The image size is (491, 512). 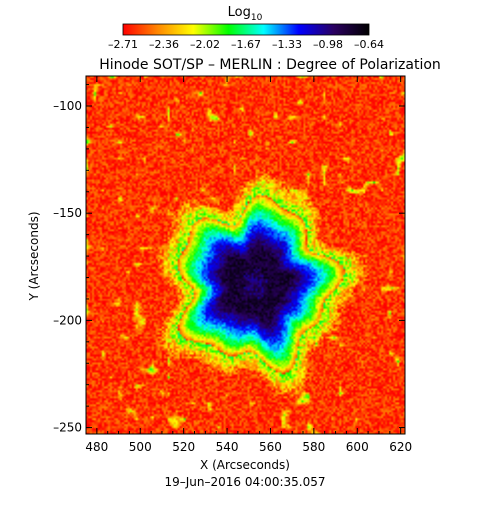 What do you see at coordinates (400, 447) in the screenshot?
I see `x-tick-label: 620` at bounding box center [400, 447].